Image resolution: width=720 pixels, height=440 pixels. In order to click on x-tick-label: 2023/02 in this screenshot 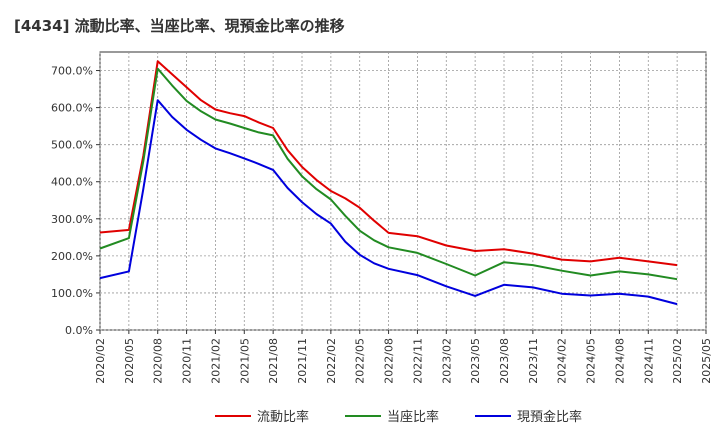, I will do `click(446, 361)`.